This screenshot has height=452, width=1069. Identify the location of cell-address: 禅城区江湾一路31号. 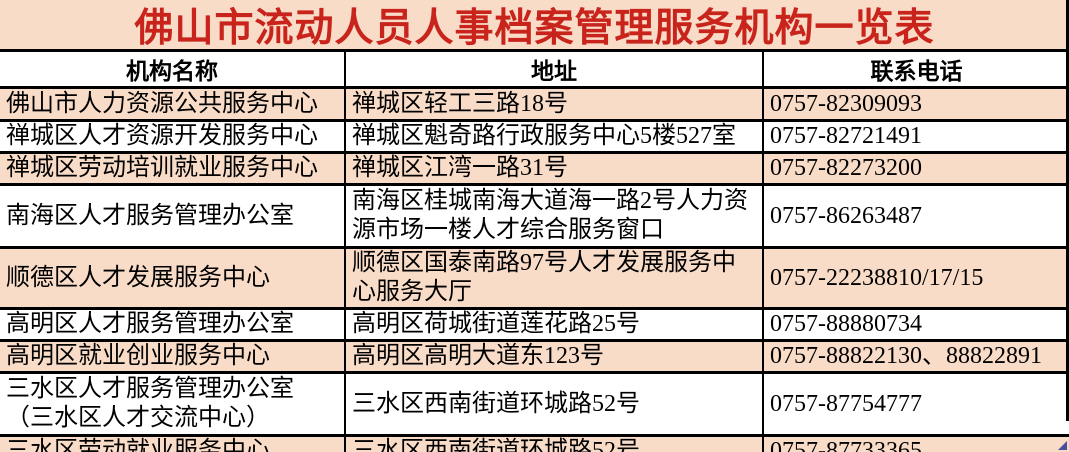
(554, 168).